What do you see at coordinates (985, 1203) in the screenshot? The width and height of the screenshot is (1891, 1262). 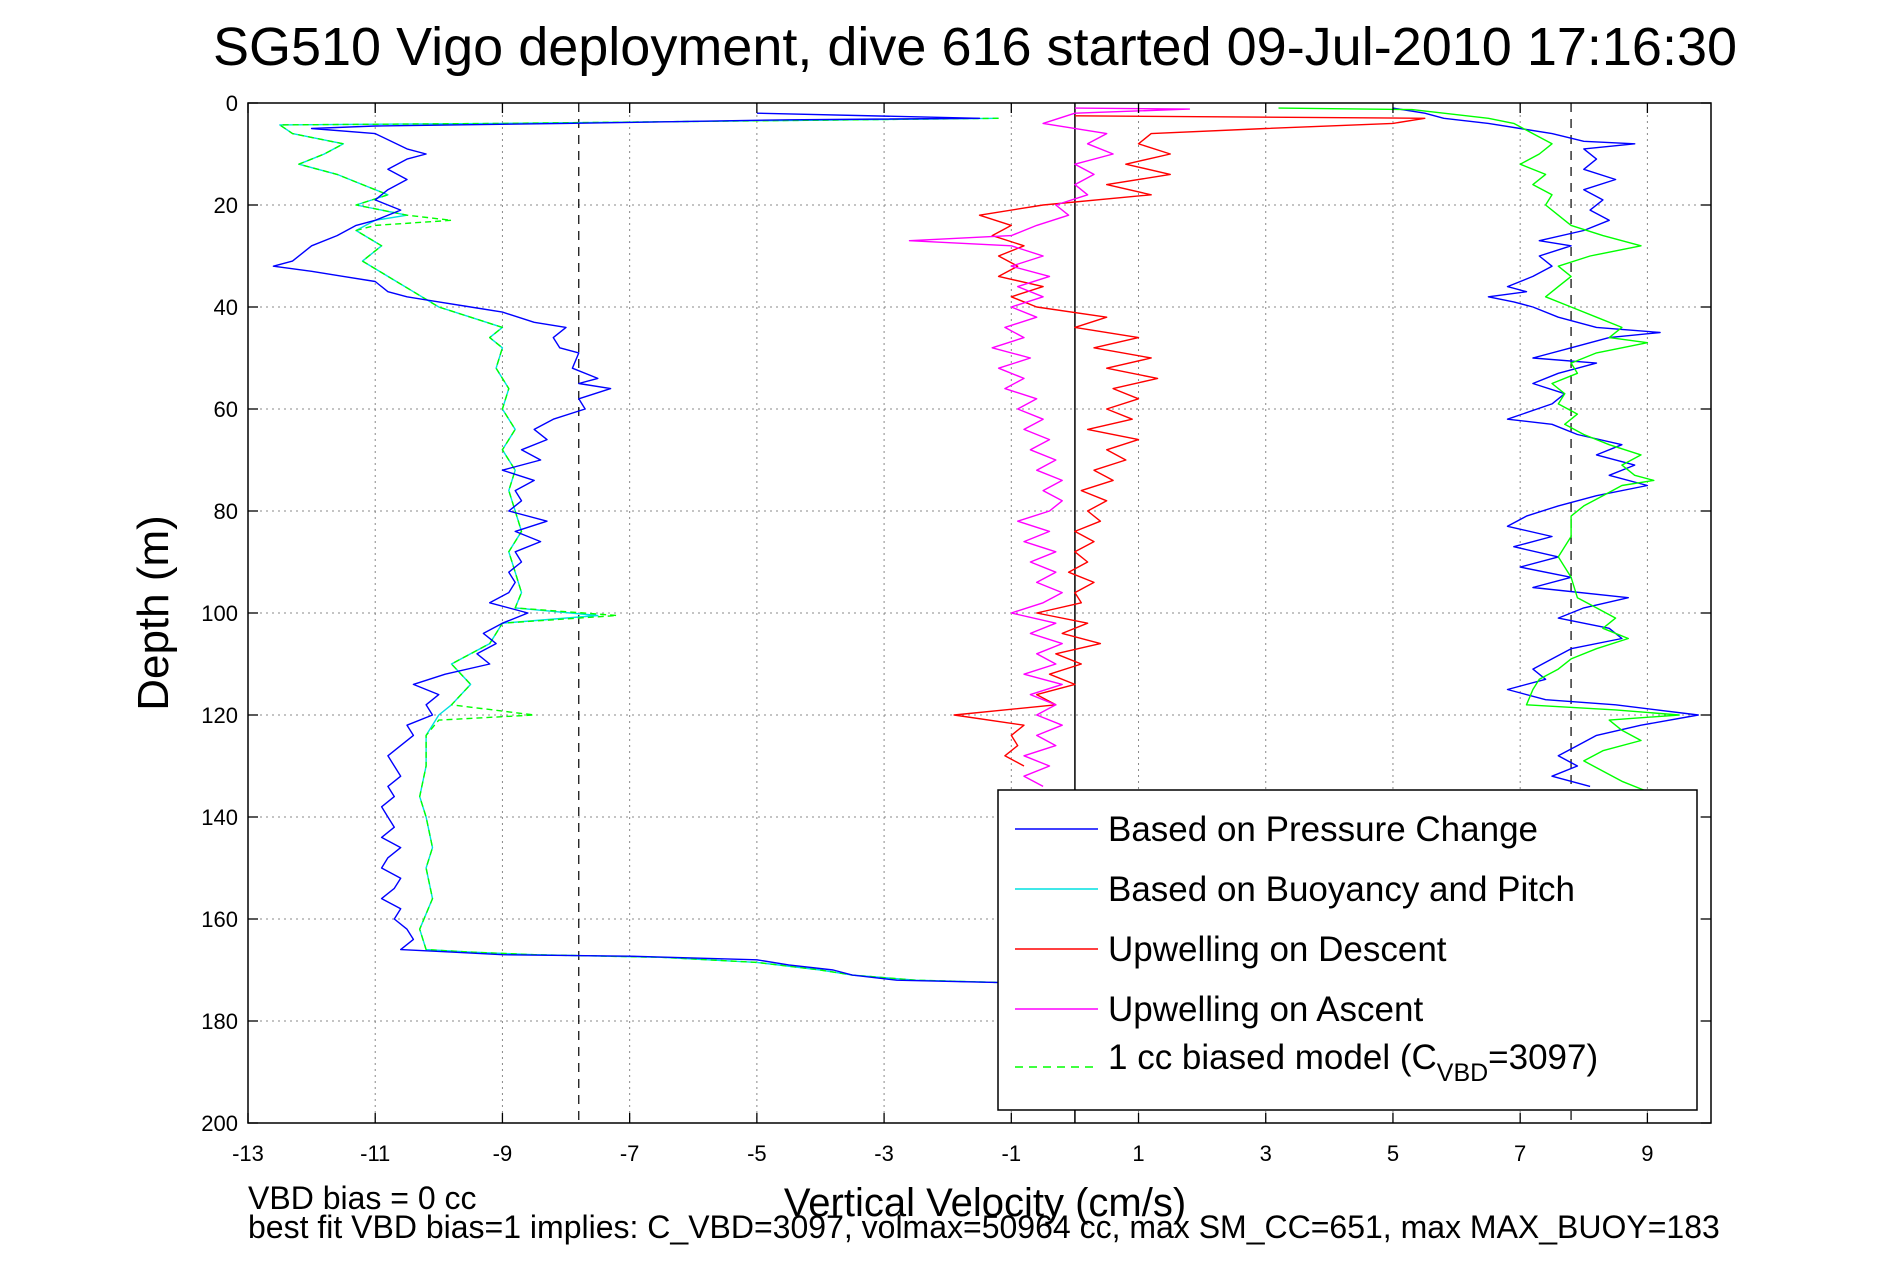 I see `x-axis-label: Vertical Velocity (cm/s)` at bounding box center [985, 1203].